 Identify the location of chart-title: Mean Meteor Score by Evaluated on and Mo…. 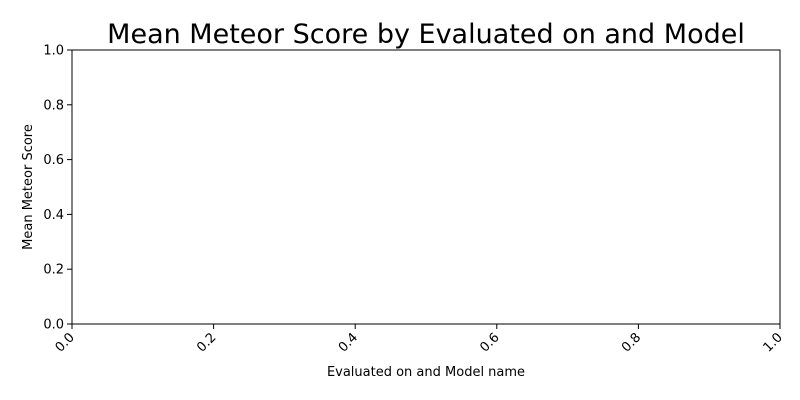
(426, 34).